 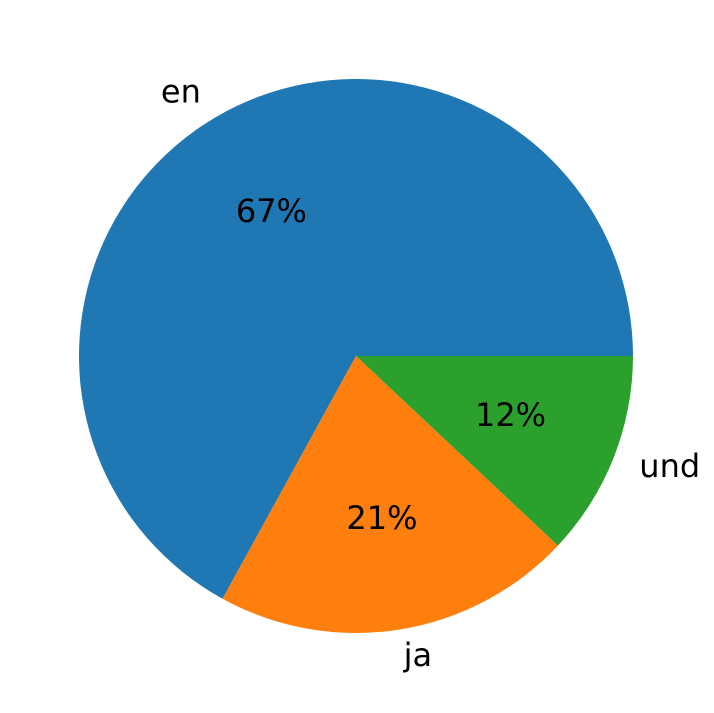 I want to click on slice-label: en, so click(x=181, y=92).